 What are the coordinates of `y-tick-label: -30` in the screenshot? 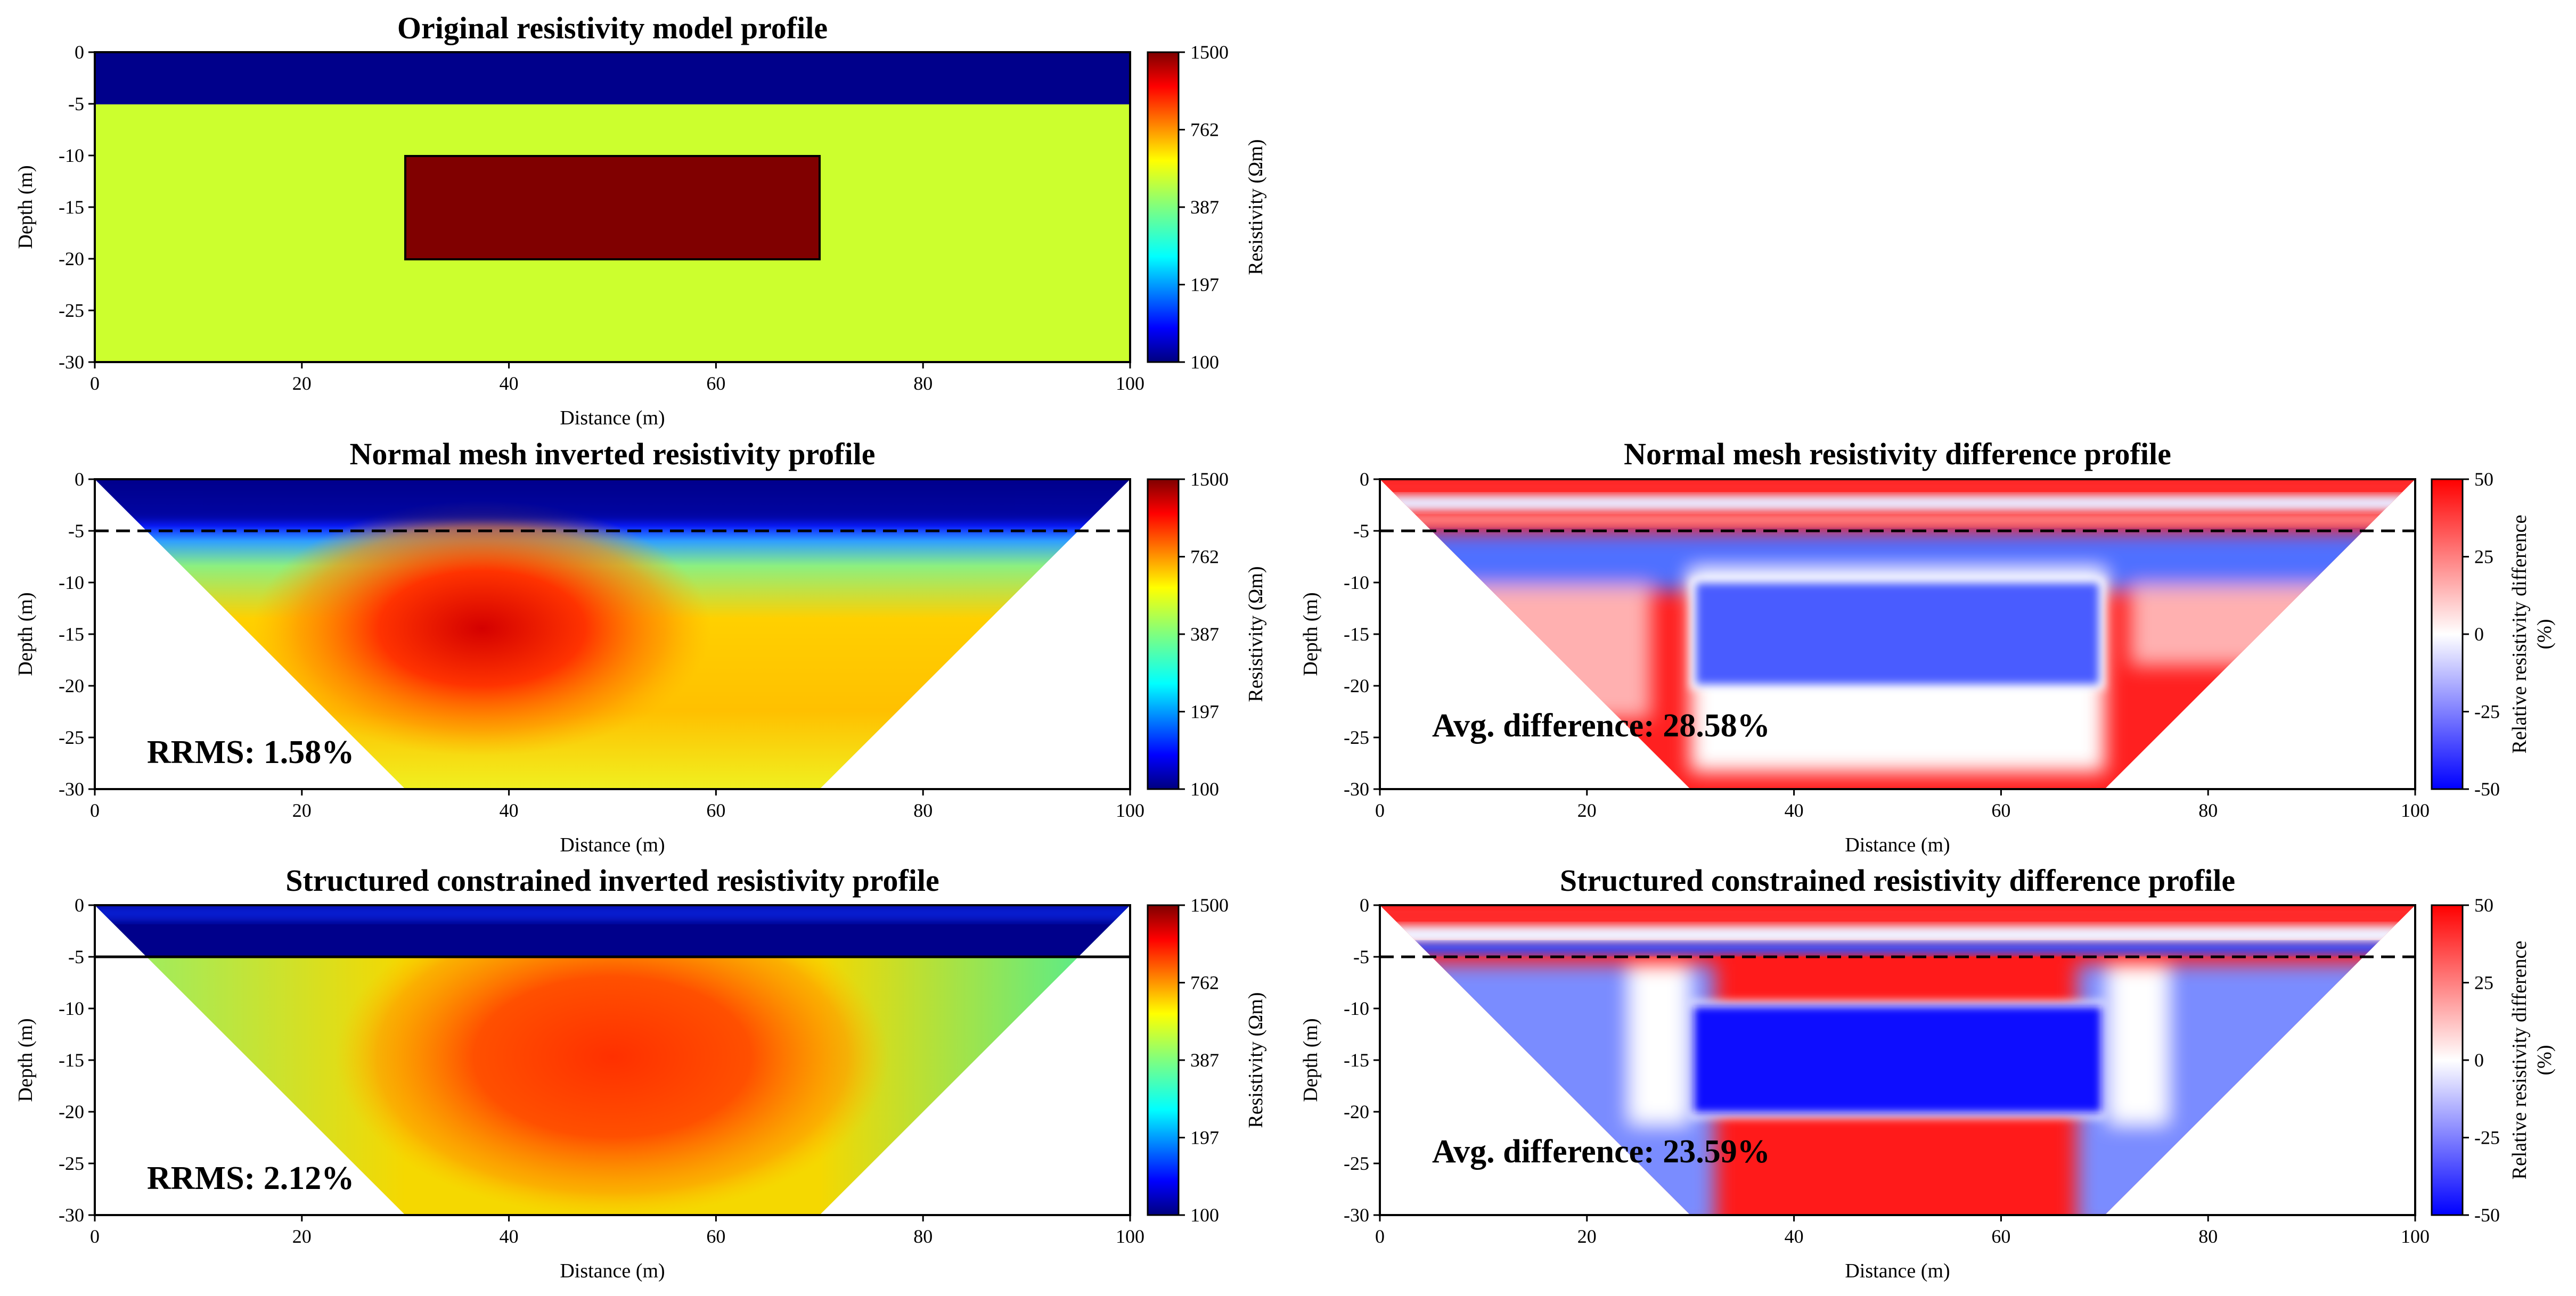 It's located at (71, 362).